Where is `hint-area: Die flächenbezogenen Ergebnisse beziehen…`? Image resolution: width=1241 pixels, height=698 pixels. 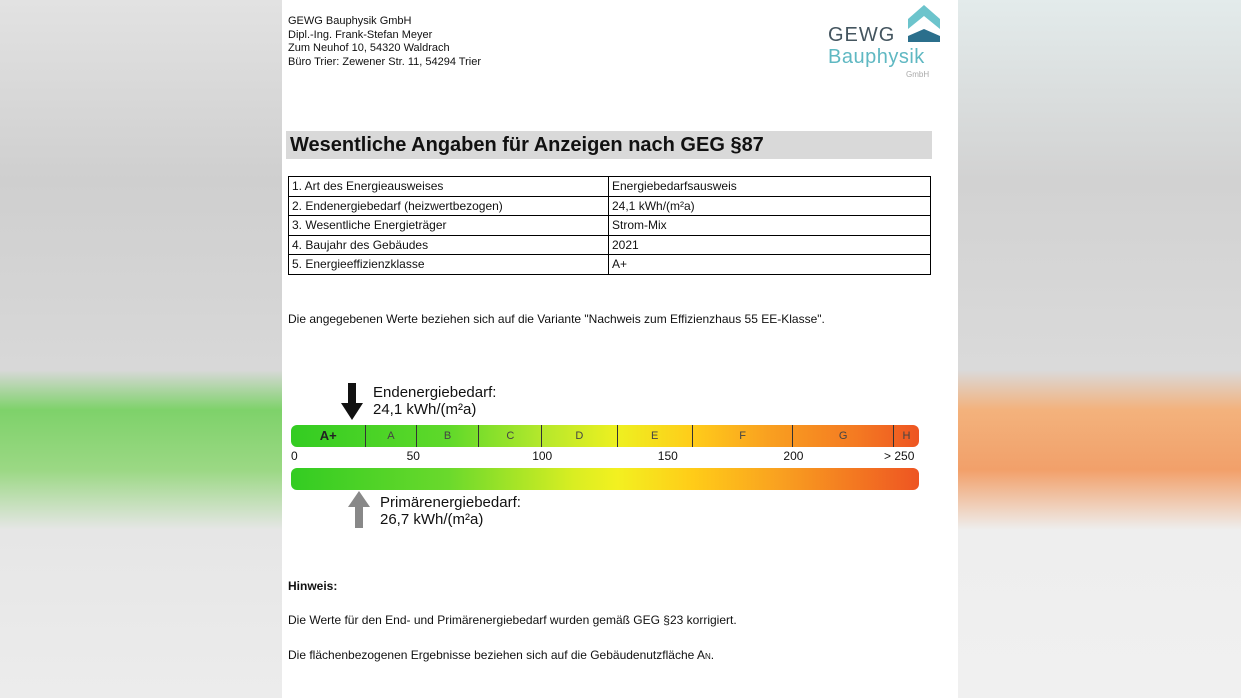 hint-area: Die flächenbezogenen Ergebnisse beziehen… is located at coordinates (501, 655).